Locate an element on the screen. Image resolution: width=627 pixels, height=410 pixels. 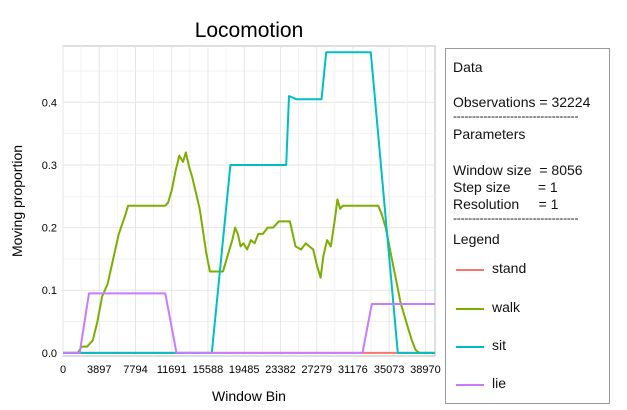
legend-swatch-walk is located at coordinates (470, 309).